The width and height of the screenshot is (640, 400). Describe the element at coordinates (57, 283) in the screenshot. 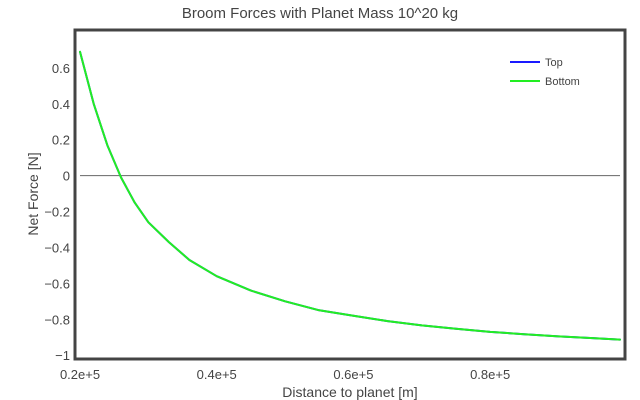

I see `y-tick-label: −0.6` at that location.